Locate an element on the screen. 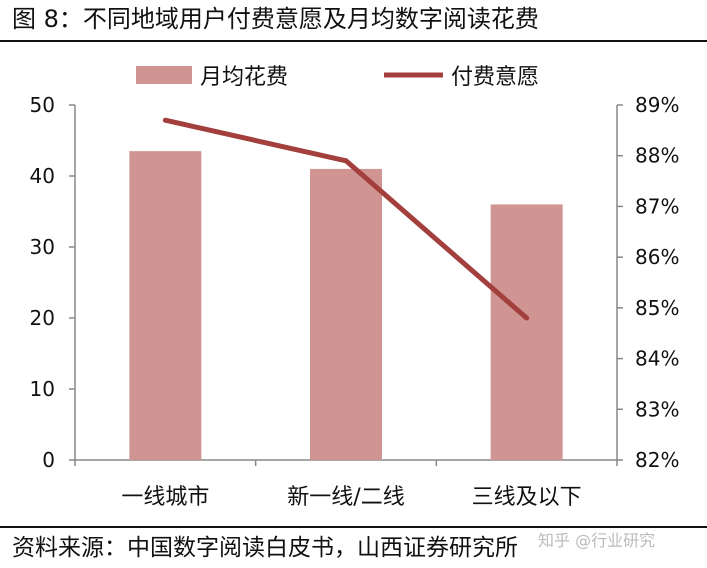 This screenshot has height=568, width=707. y-left-tick-label: 50 is located at coordinates (42, 105).